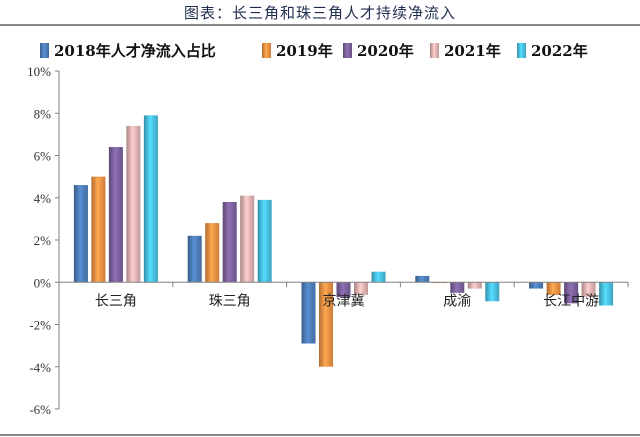  I want to click on legend-label: 2018年人才净流入占比, so click(135, 51).